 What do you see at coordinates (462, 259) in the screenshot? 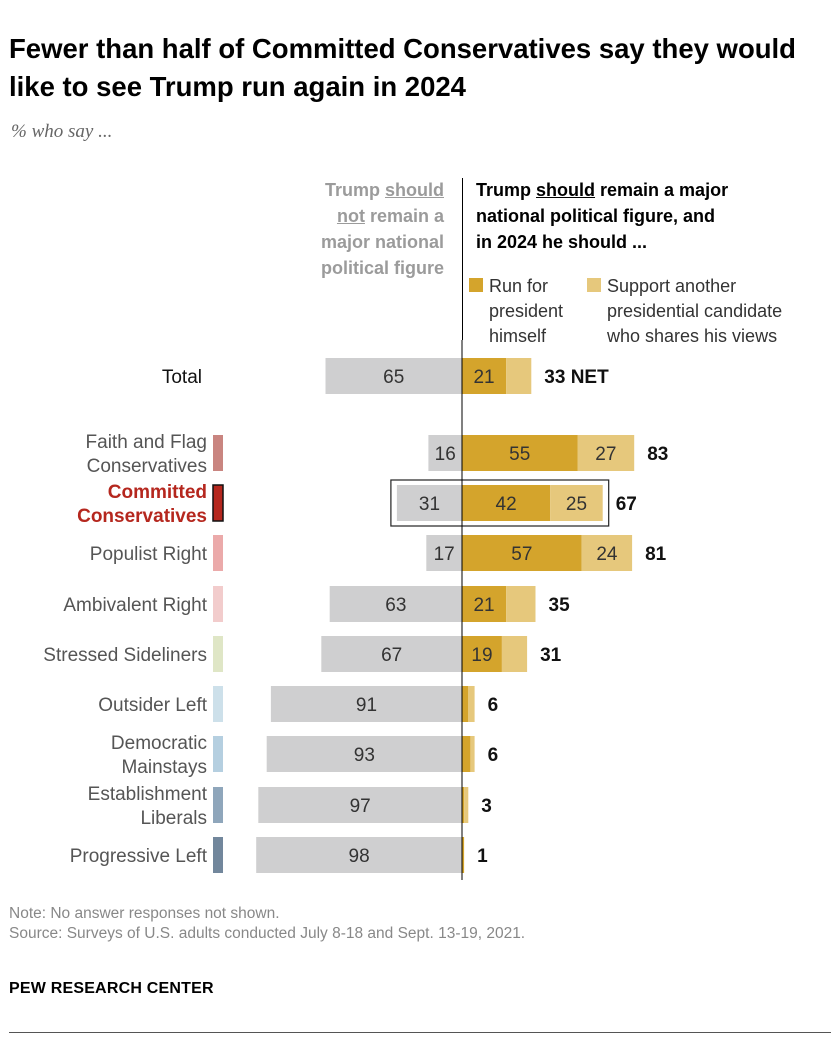
I see `center-axis-top` at bounding box center [462, 259].